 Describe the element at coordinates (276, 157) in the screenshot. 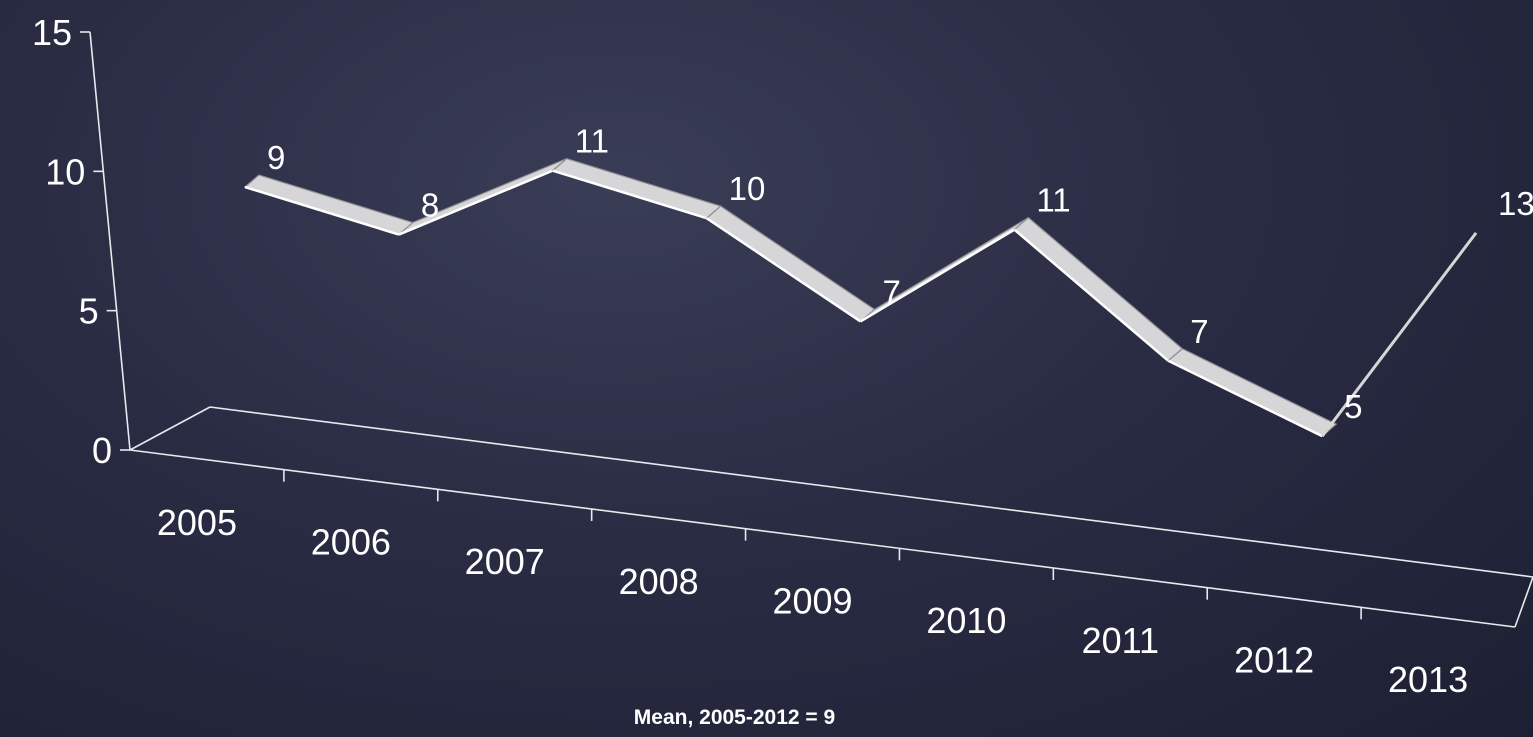

I see `data-label-2005: 9` at that location.